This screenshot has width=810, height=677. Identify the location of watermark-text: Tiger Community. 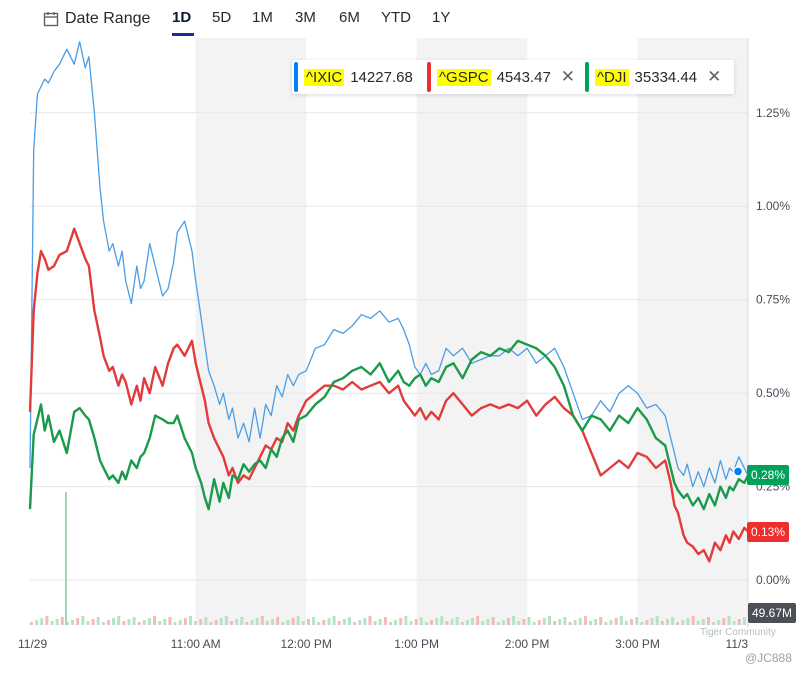
(738, 632).